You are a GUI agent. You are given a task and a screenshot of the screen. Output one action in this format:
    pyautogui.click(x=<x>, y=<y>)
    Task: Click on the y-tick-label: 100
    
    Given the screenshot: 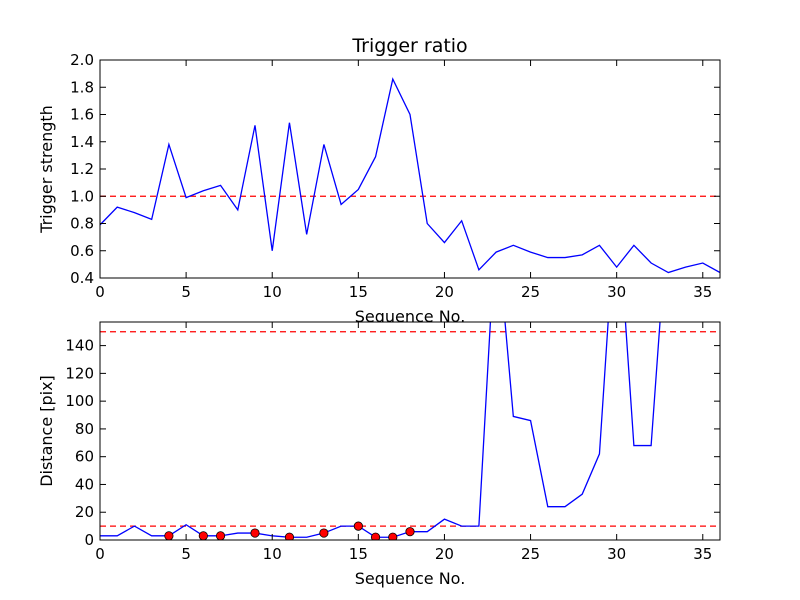 What is the action you would take?
    pyautogui.click(x=79, y=401)
    